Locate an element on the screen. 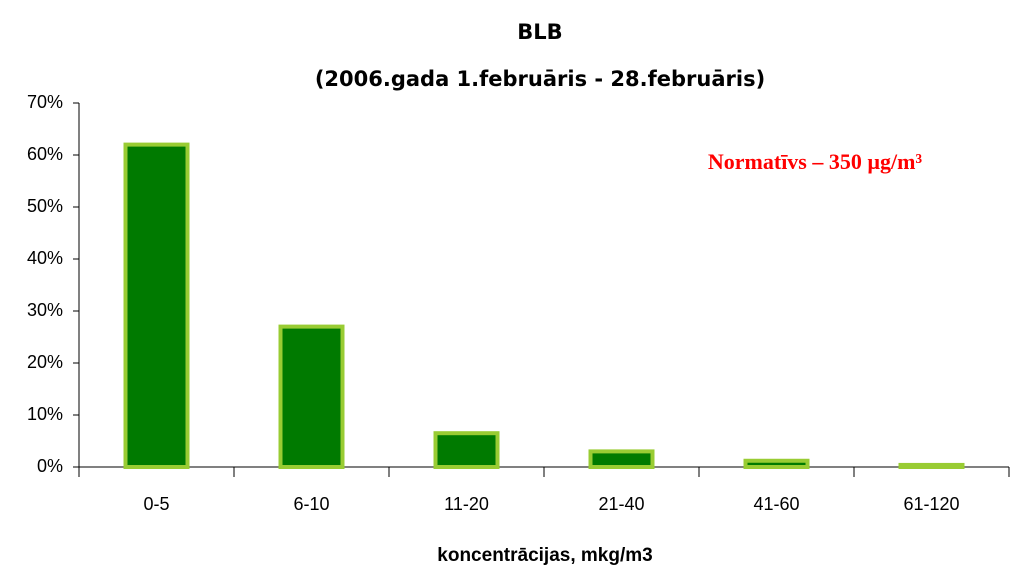 This screenshot has height=586, width=1010. x-axis-label: koncentrācijas, mkg/m3 is located at coordinates (544, 555).